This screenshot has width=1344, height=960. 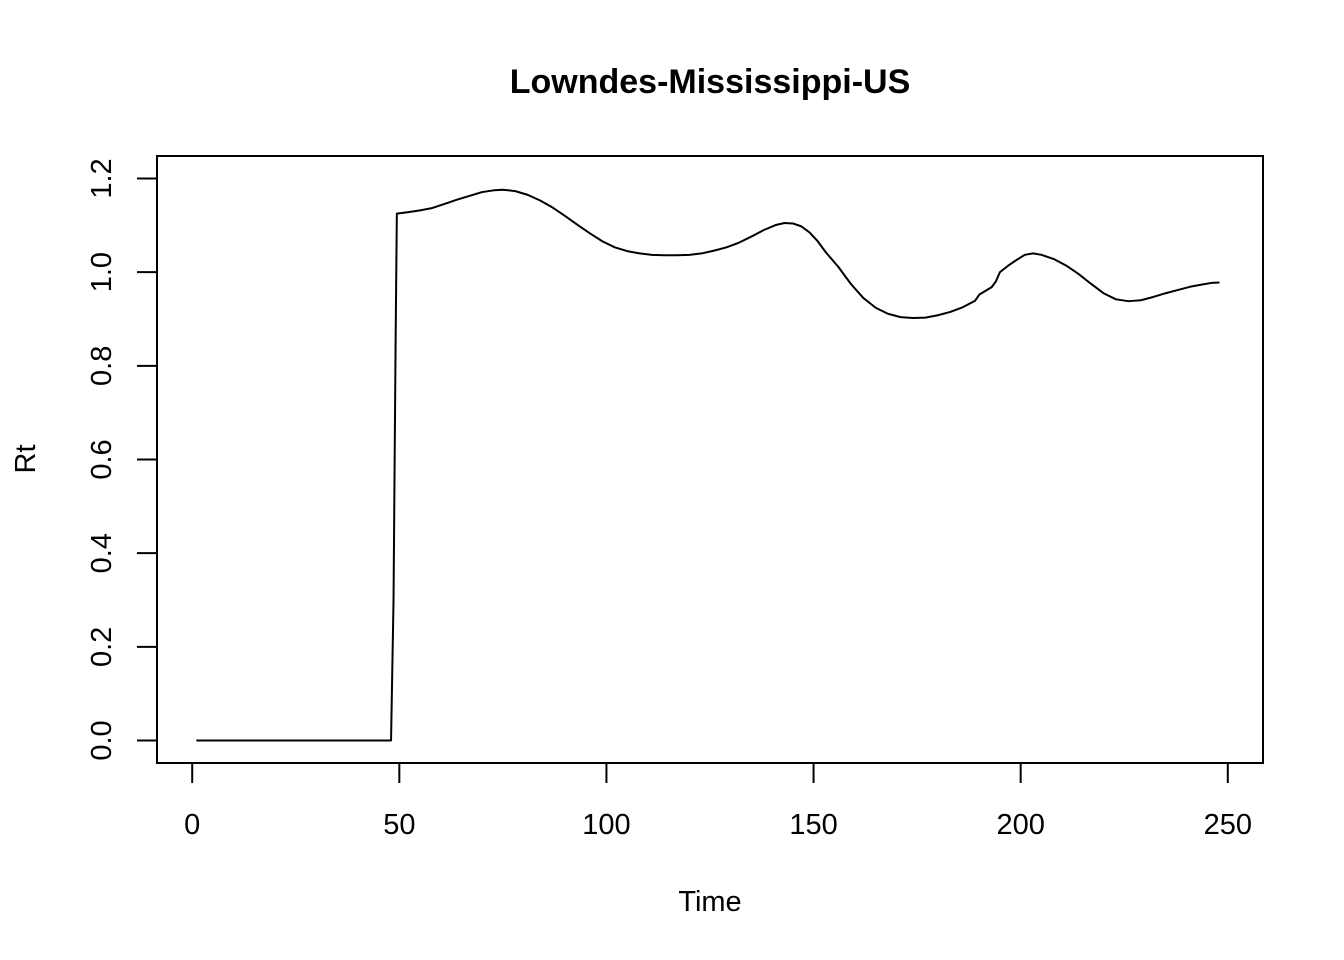 What do you see at coordinates (102, 459) in the screenshot?
I see `y-tick-label: 0.6` at bounding box center [102, 459].